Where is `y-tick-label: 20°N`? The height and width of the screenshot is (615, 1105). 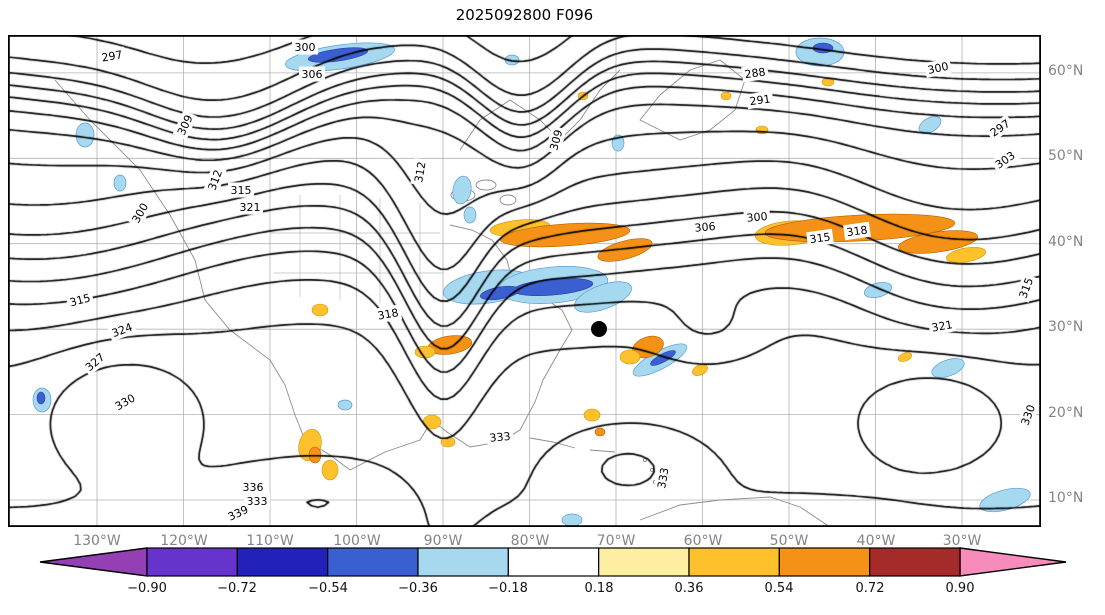 y-tick-label: 20°N is located at coordinates (1066, 413).